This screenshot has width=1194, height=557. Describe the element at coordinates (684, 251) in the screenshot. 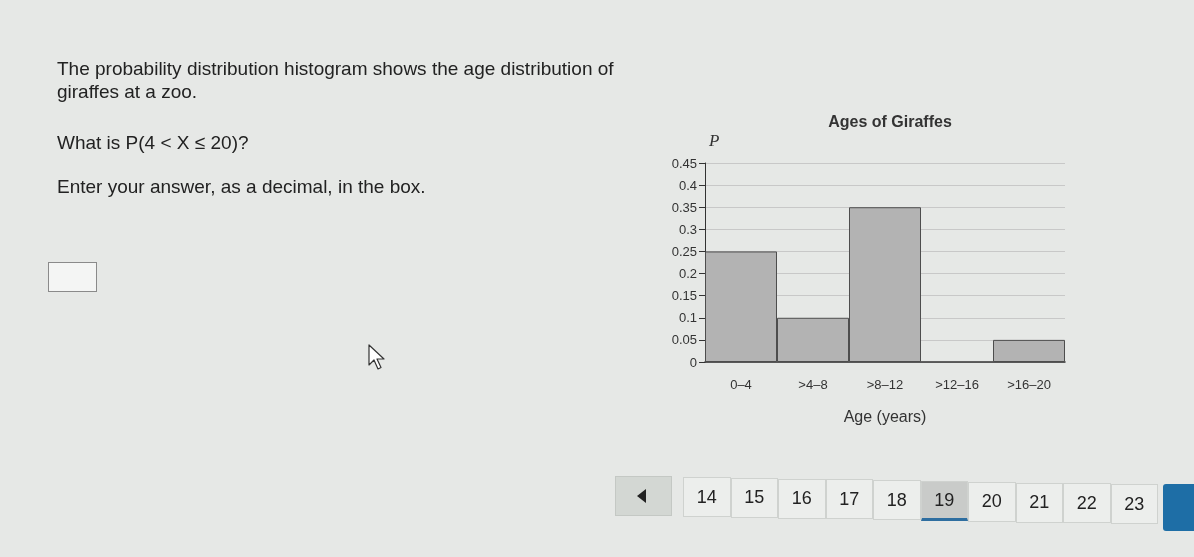

I see `y-tick-label: 0.25` at that location.